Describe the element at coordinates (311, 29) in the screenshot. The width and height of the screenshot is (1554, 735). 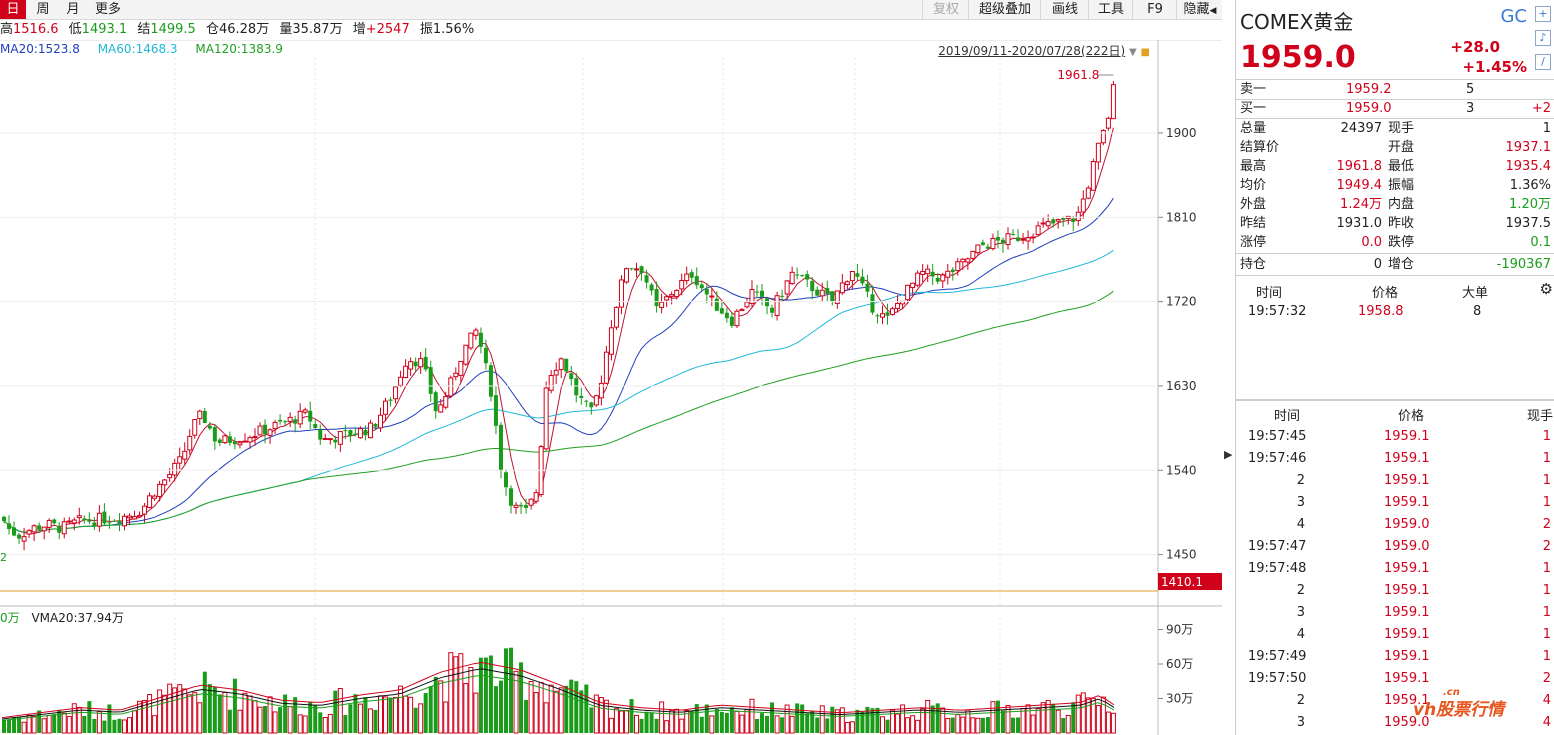
I see `volume-field: 量35.87万` at that location.